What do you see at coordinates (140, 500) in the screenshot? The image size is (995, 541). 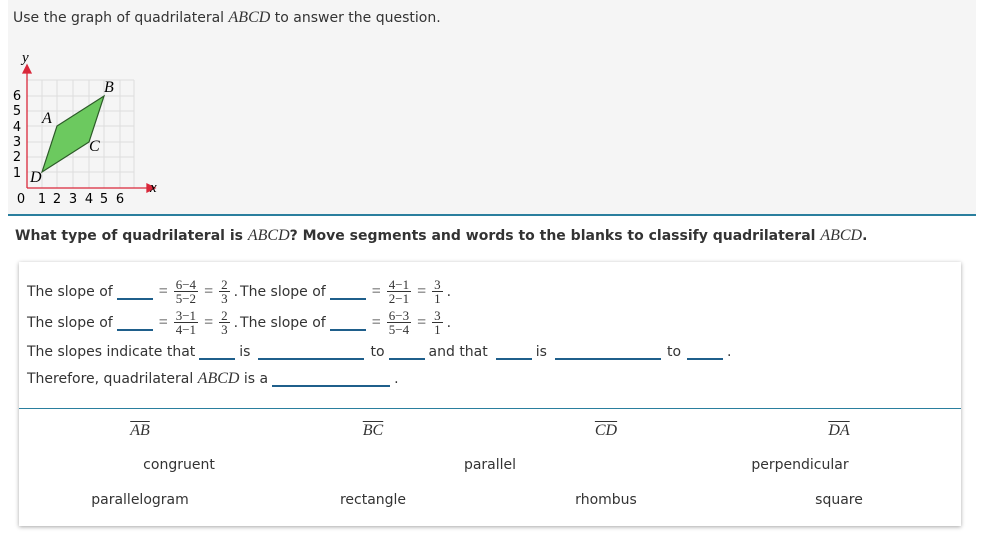 I see `word-tile: parallelogram` at bounding box center [140, 500].